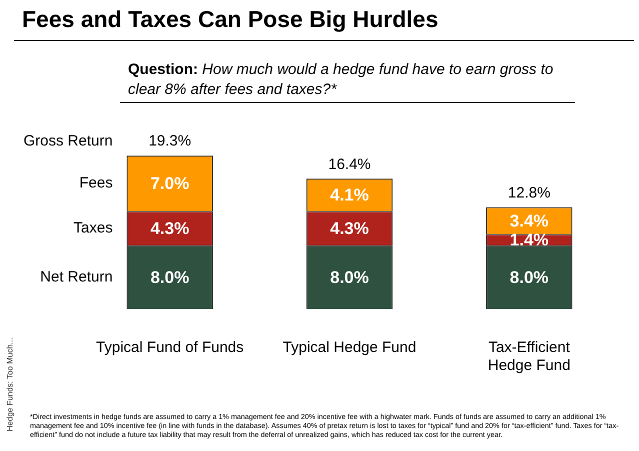 The height and width of the screenshot is (451, 639). Describe the element at coordinates (529, 240) in the screenshot. I see `data-label: 1.4%` at that location.